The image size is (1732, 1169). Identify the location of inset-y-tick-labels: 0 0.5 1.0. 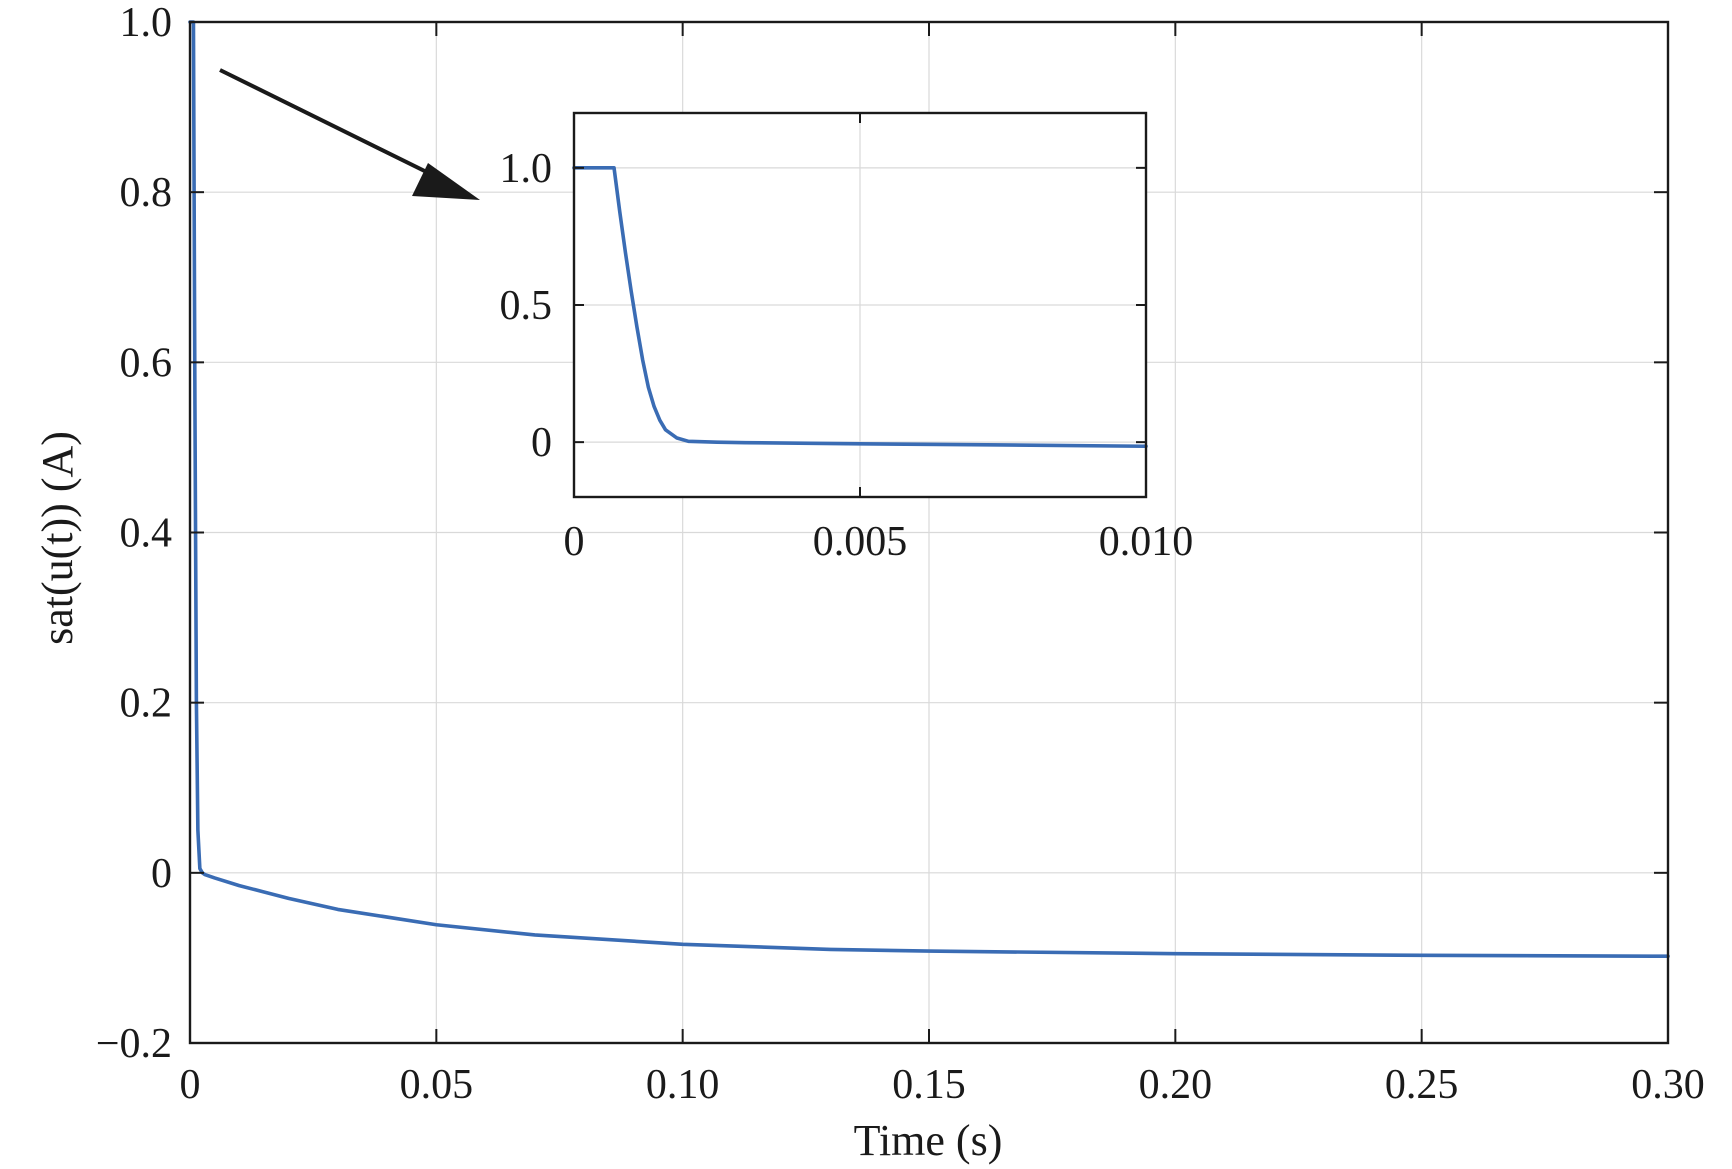
(526, 306).